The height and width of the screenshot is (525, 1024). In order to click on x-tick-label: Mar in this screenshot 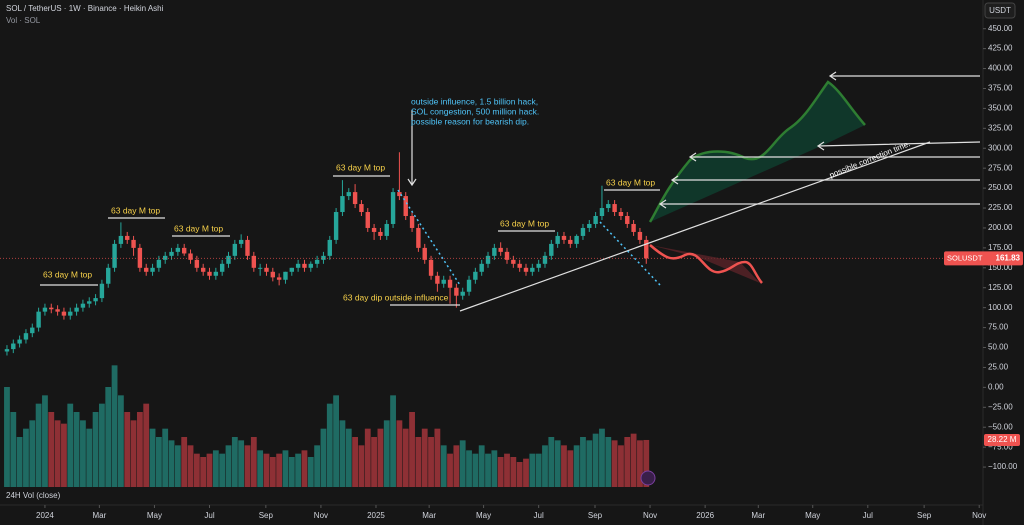, I will do `click(758, 515)`.